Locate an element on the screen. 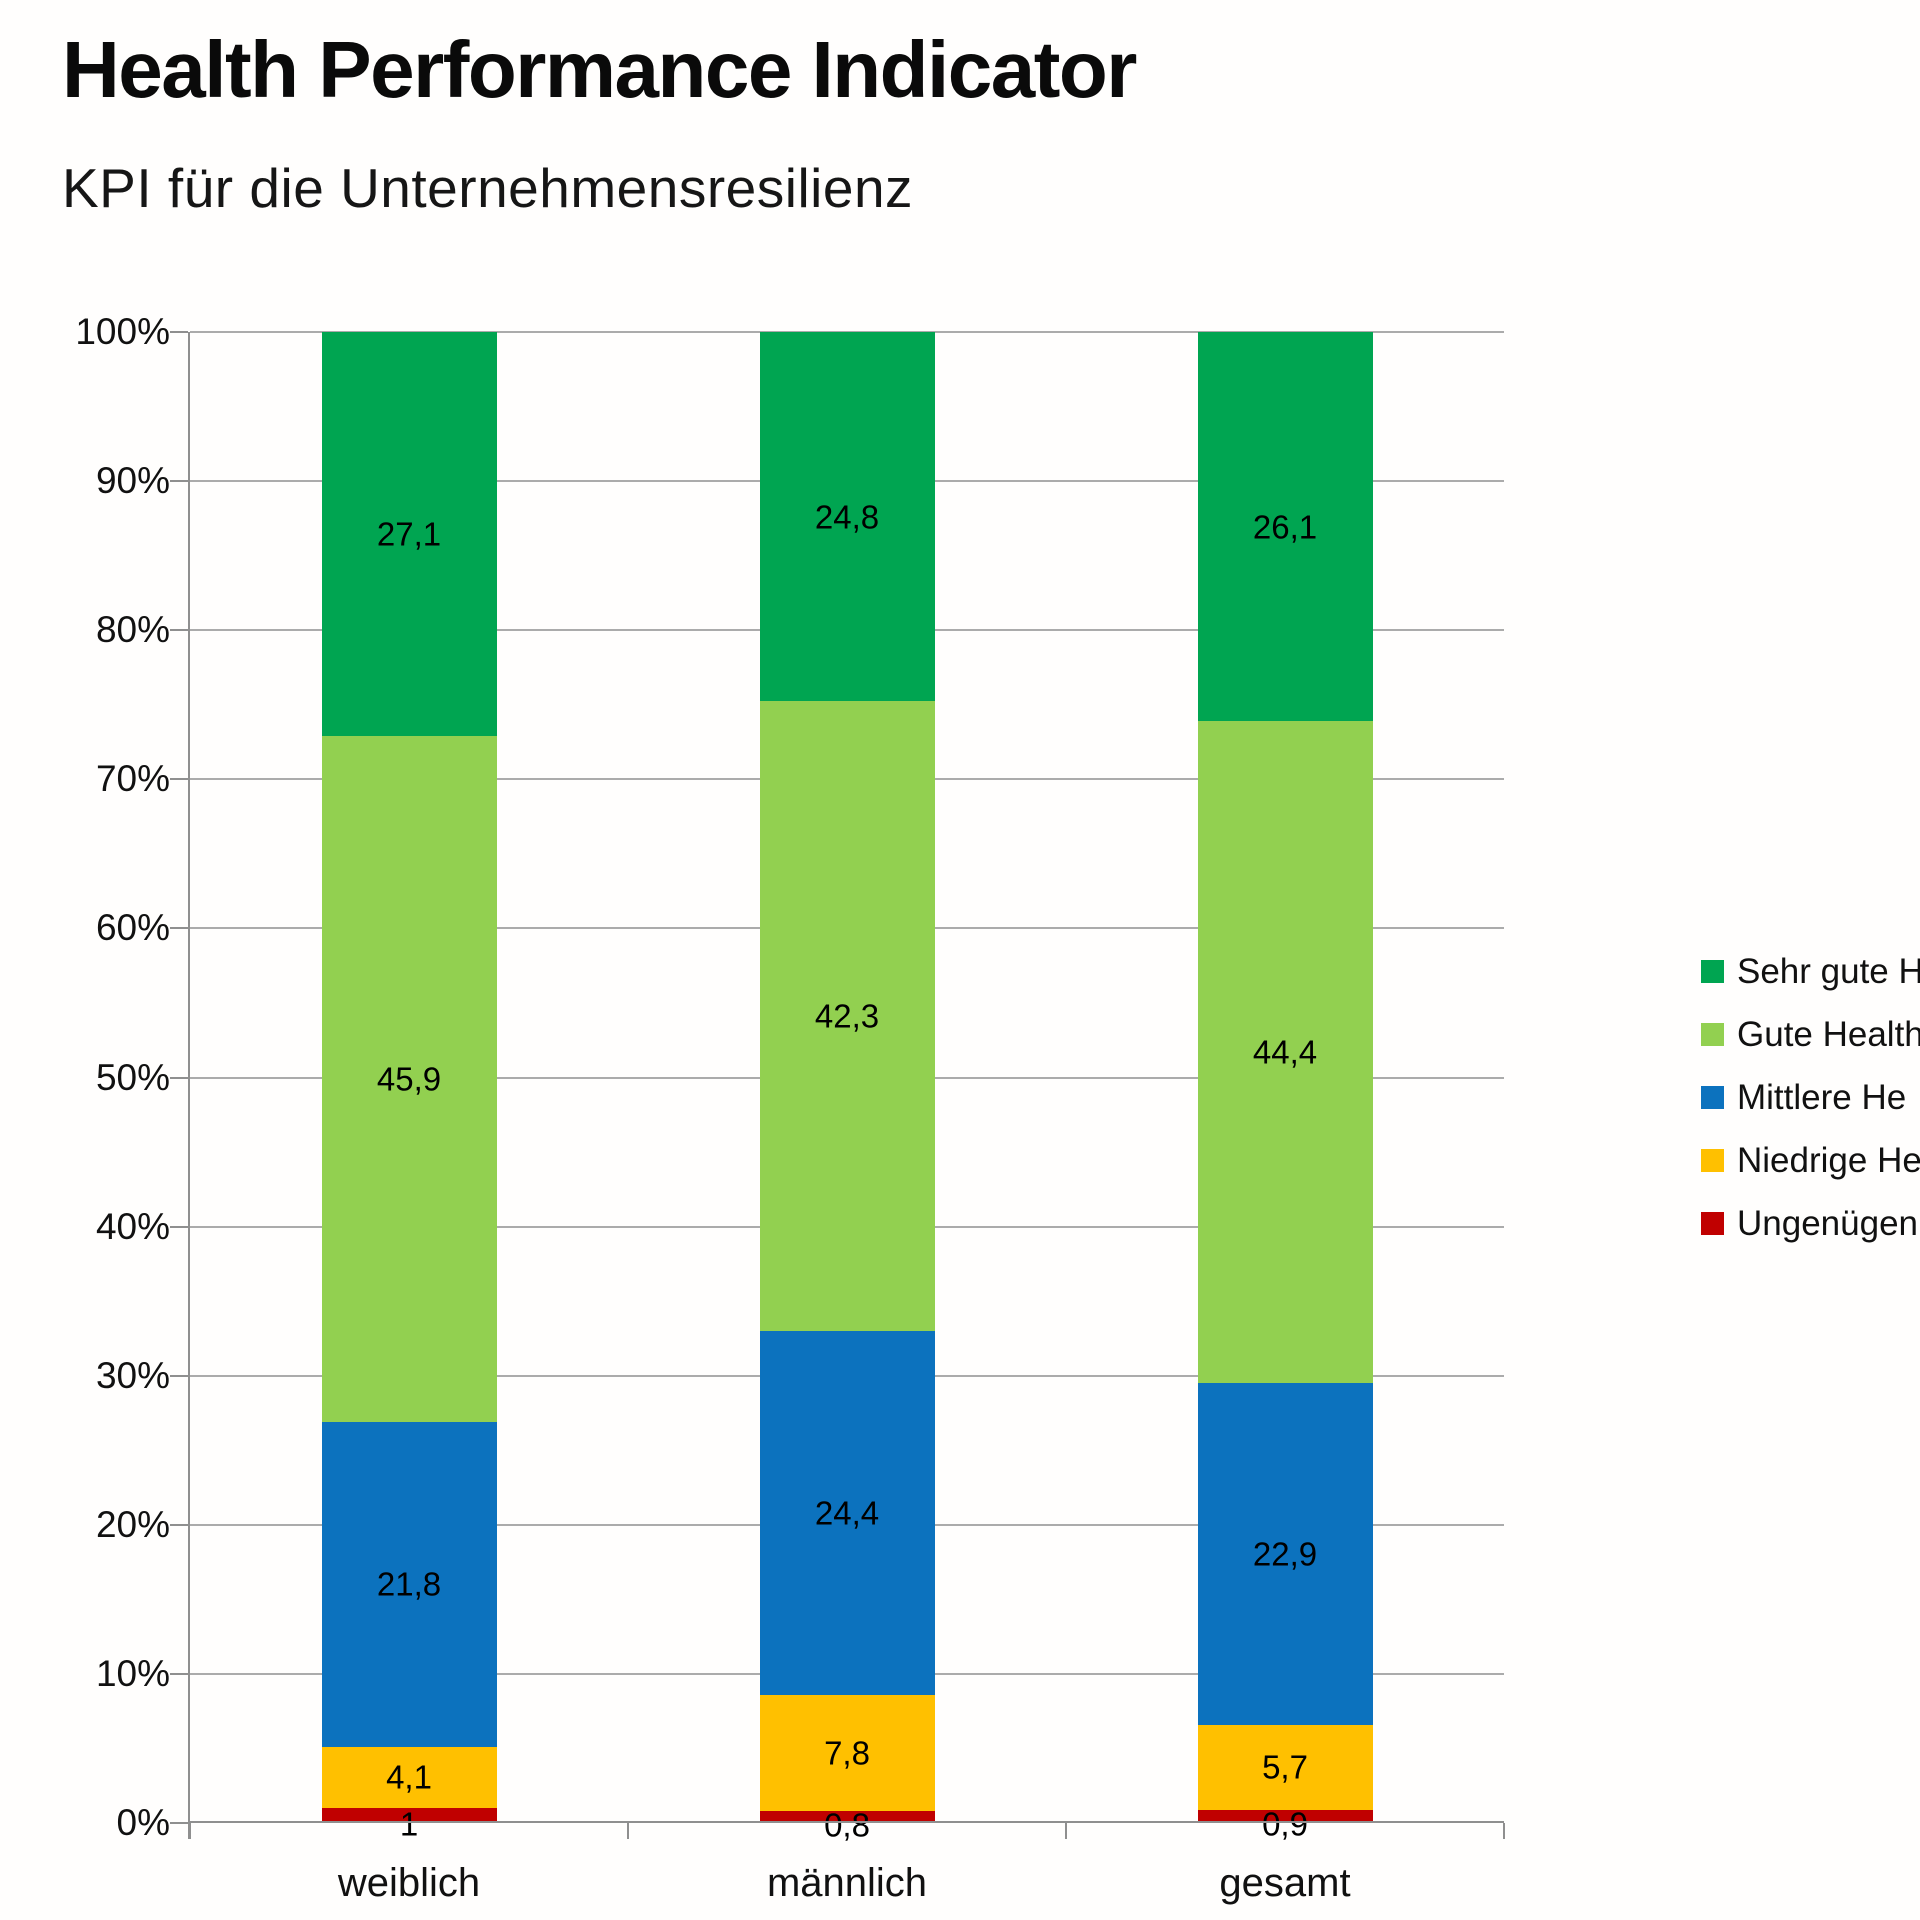 The image size is (1920, 1920). bar-segment-label: 42,3 is located at coordinates (847, 1016).